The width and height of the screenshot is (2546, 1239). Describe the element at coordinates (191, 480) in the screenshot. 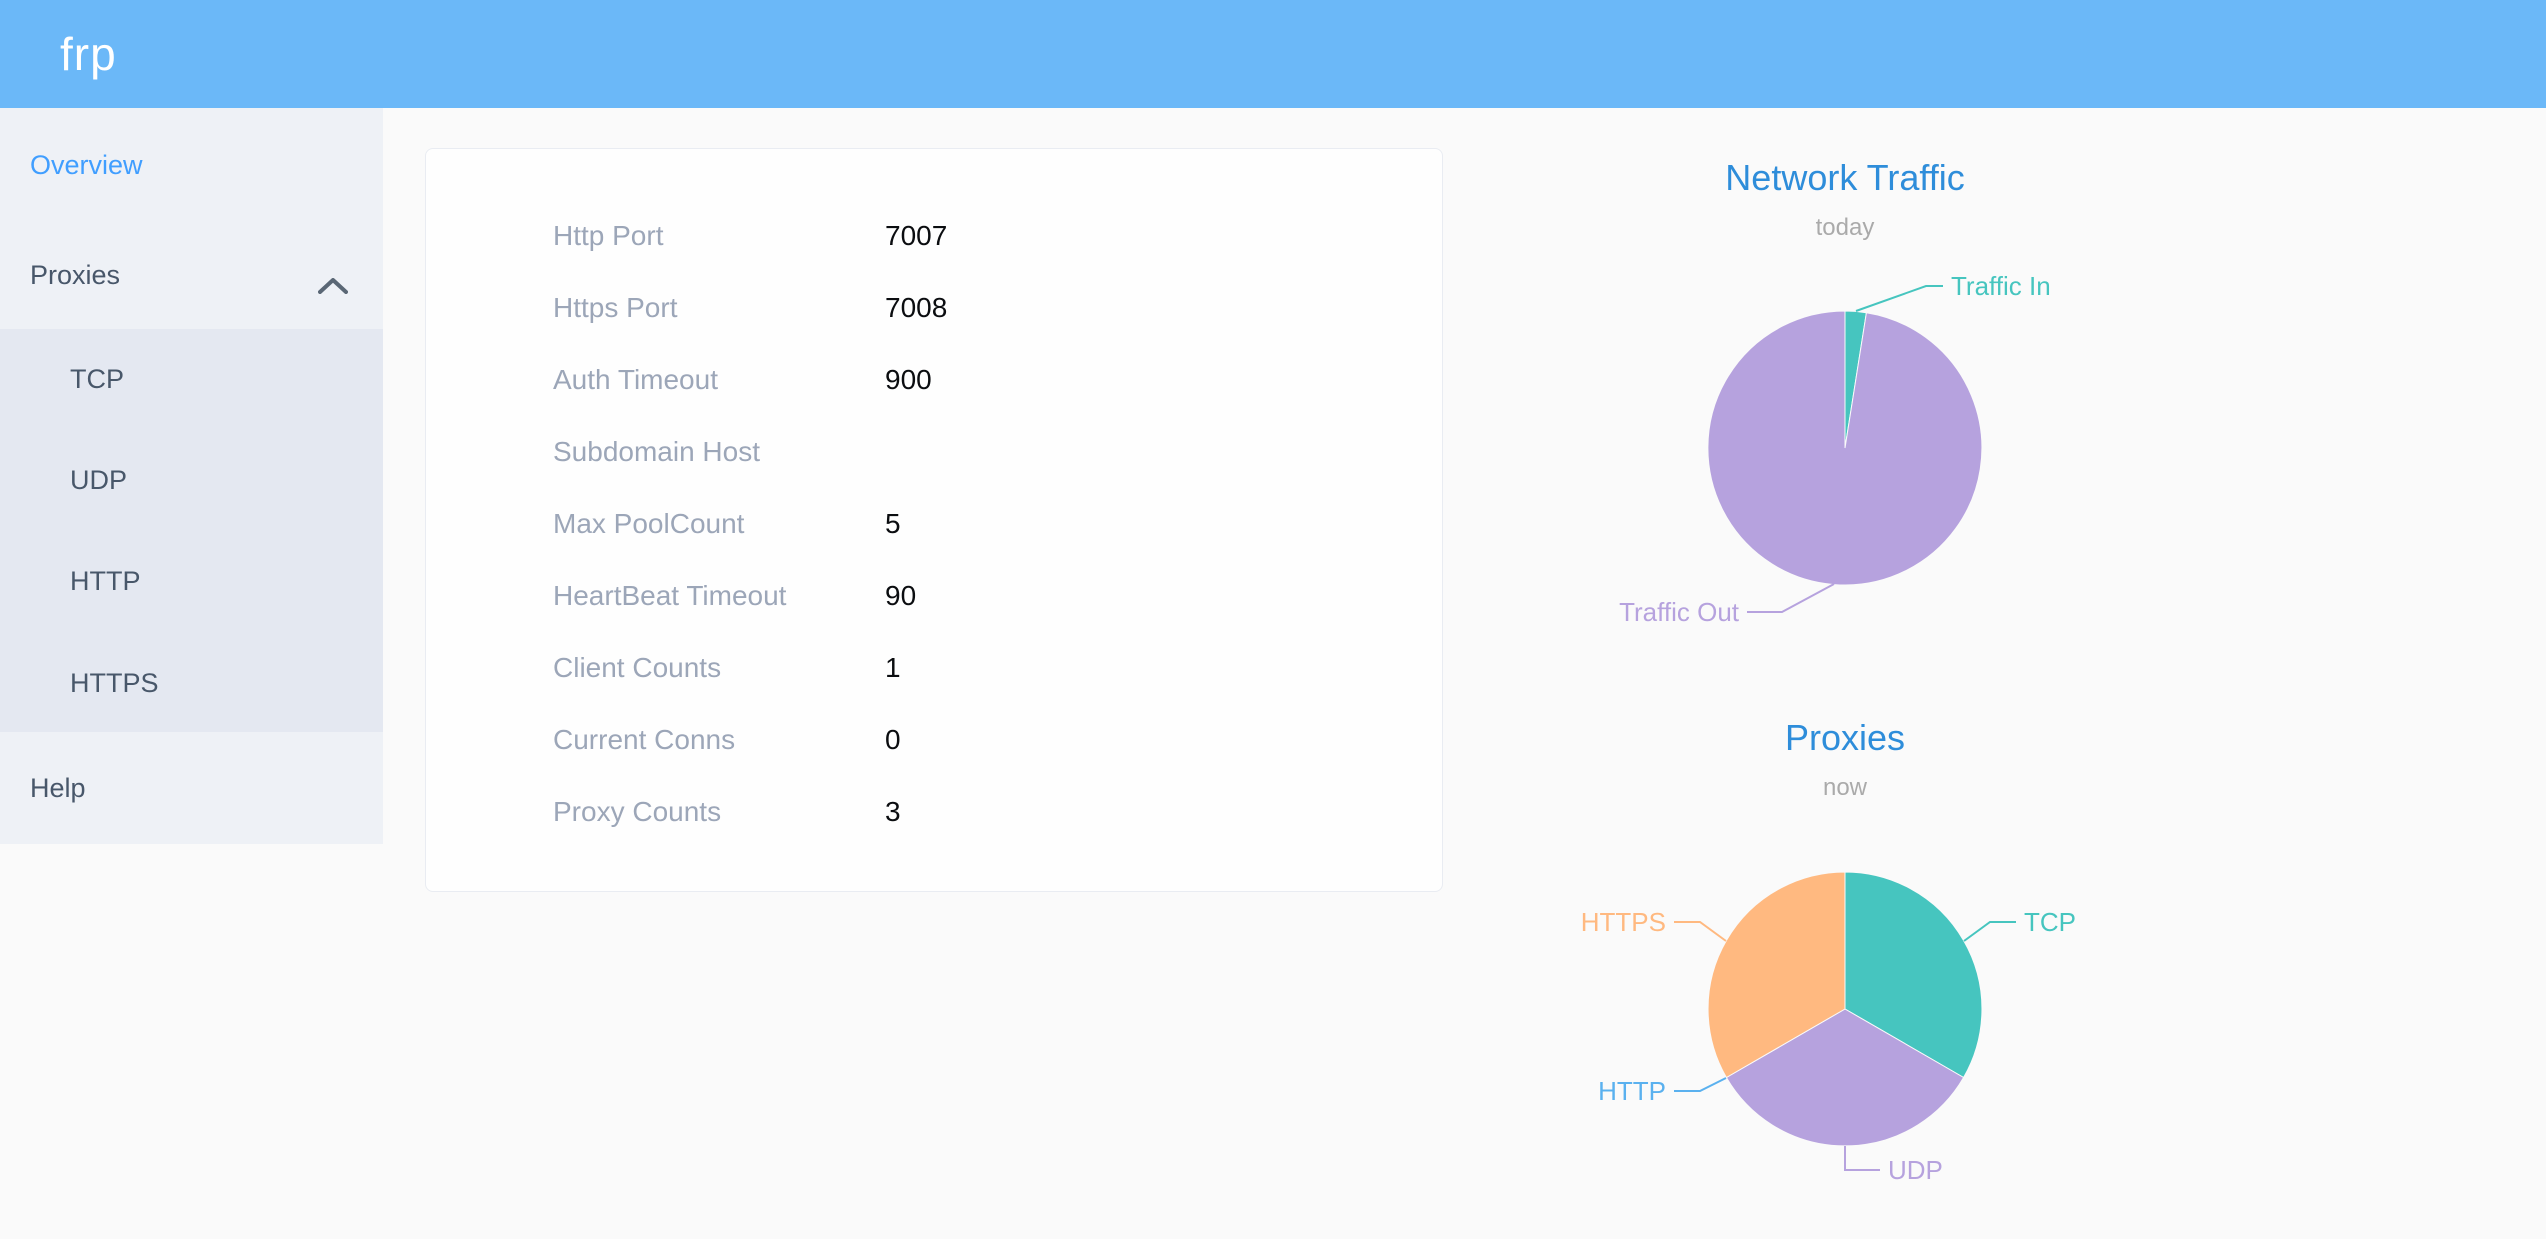

I see `sidebar-item-udp: UDP` at that location.